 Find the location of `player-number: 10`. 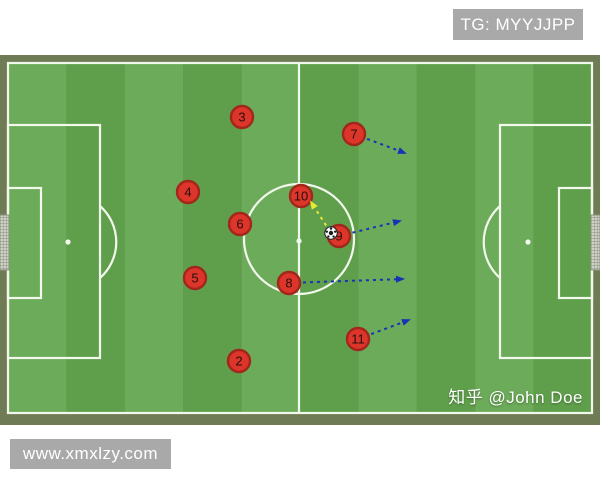

player-number: 10 is located at coordinates (301, 196).